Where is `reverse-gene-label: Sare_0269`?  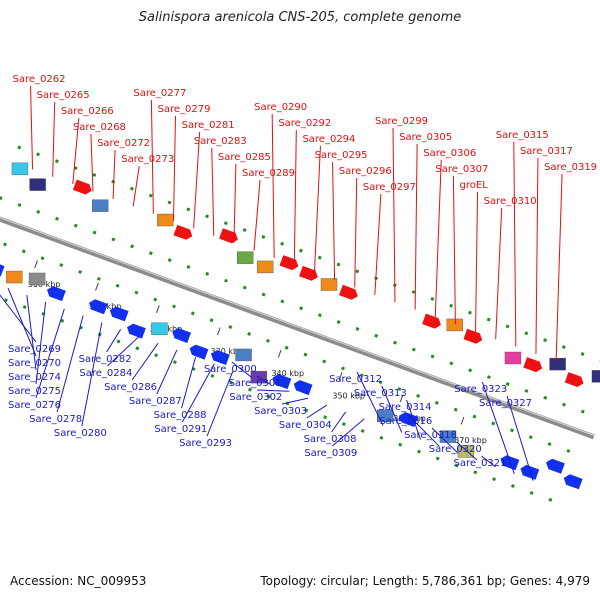
reverse-gene-label: Sare_0269 is located at coordinates (34, 349).